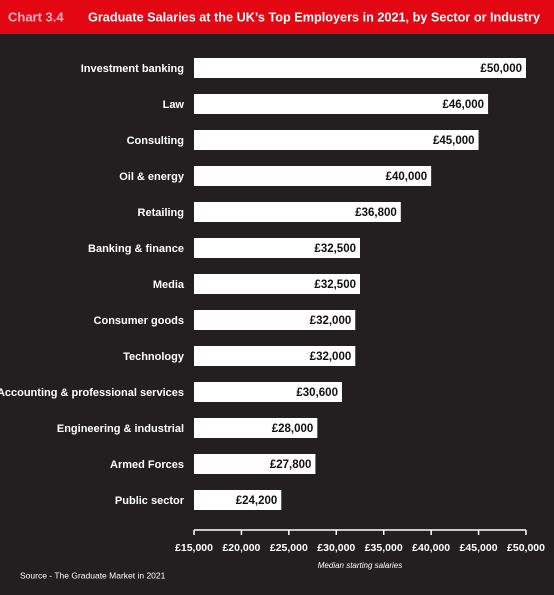 The width and height of the screenshot is (554, 595). What do you see at coordinates (150, 501) in the screenshot?
I see `category-label: Public sector` at bounding box center [150, 501].